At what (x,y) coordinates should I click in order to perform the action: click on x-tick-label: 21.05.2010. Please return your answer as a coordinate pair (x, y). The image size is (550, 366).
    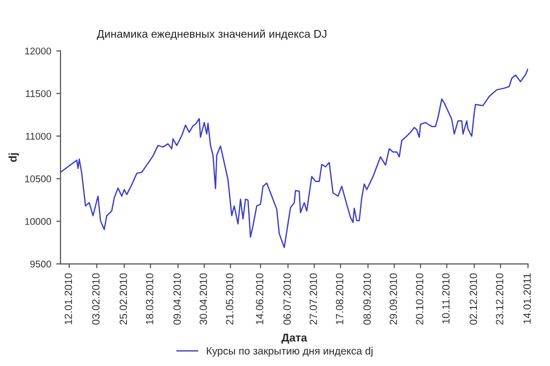
    Looking at the image, I should click on (230, 299).